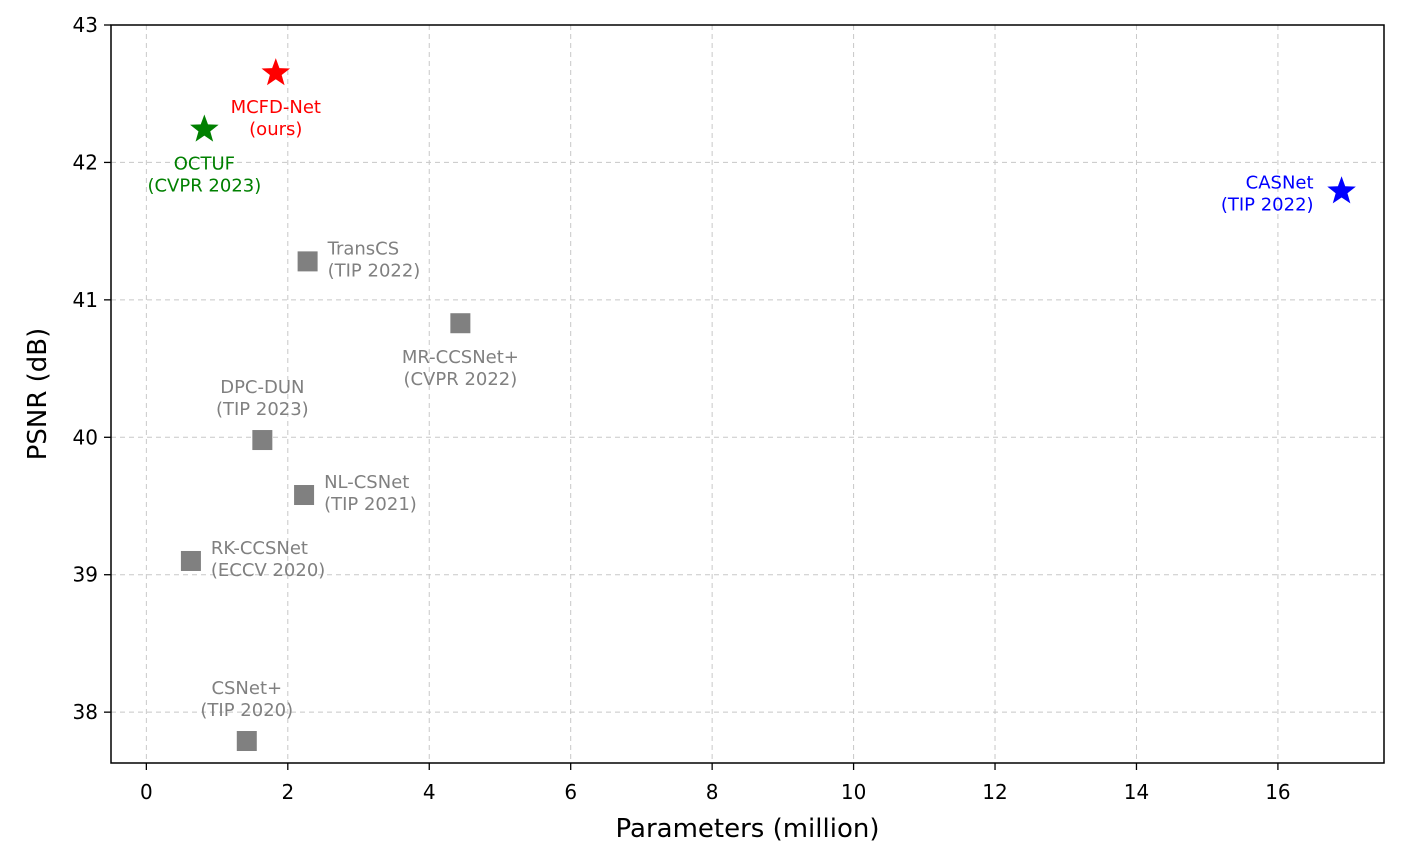 Image resolution: width=1401 pixels, height=849 pixels. Describe the element at coordinates (370, 504) in the screenshot. I see `point-label-venue: (TIP 2021)` at that location.